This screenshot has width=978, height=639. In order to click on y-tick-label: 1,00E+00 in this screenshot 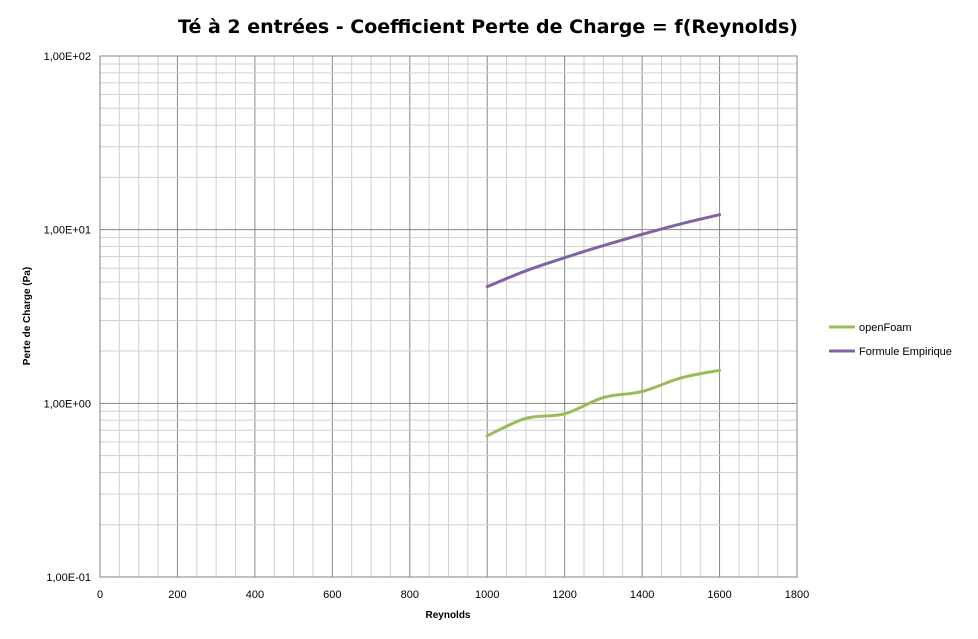, I will do `click(67, 404)`.